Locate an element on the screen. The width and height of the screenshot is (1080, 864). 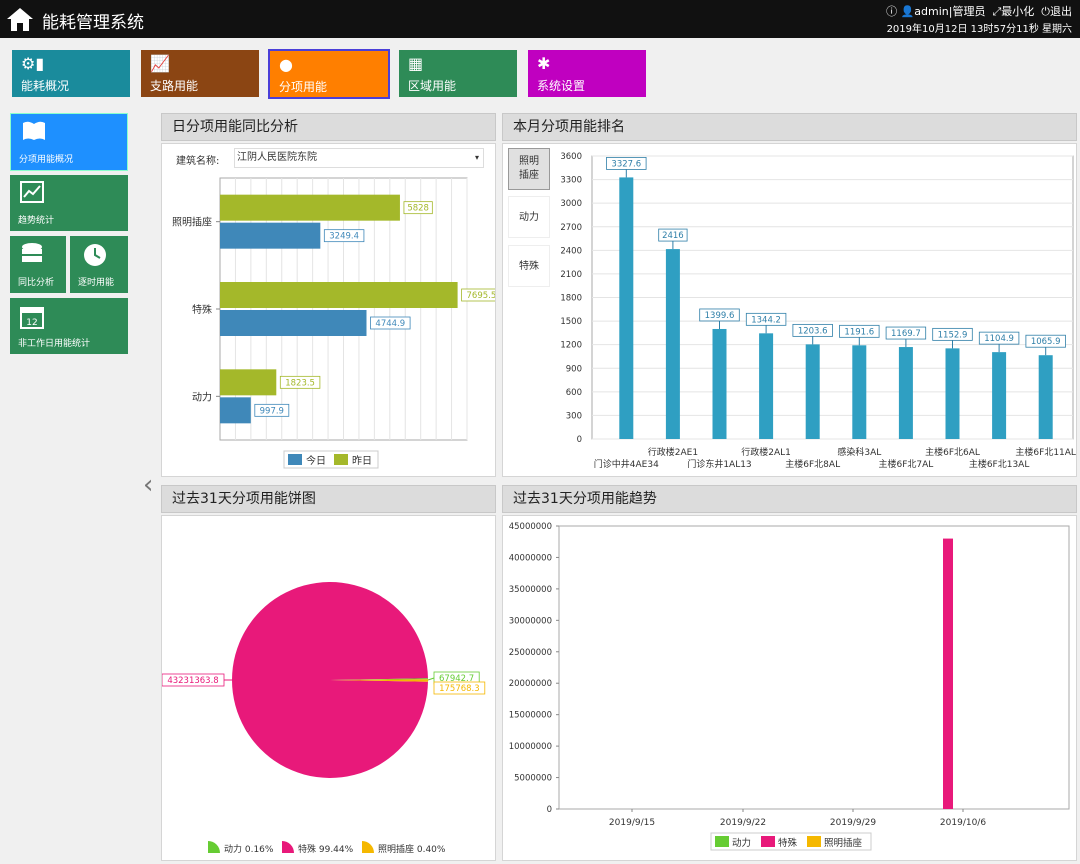
legend-label: 昨日 is located at coordinates (362, 461).